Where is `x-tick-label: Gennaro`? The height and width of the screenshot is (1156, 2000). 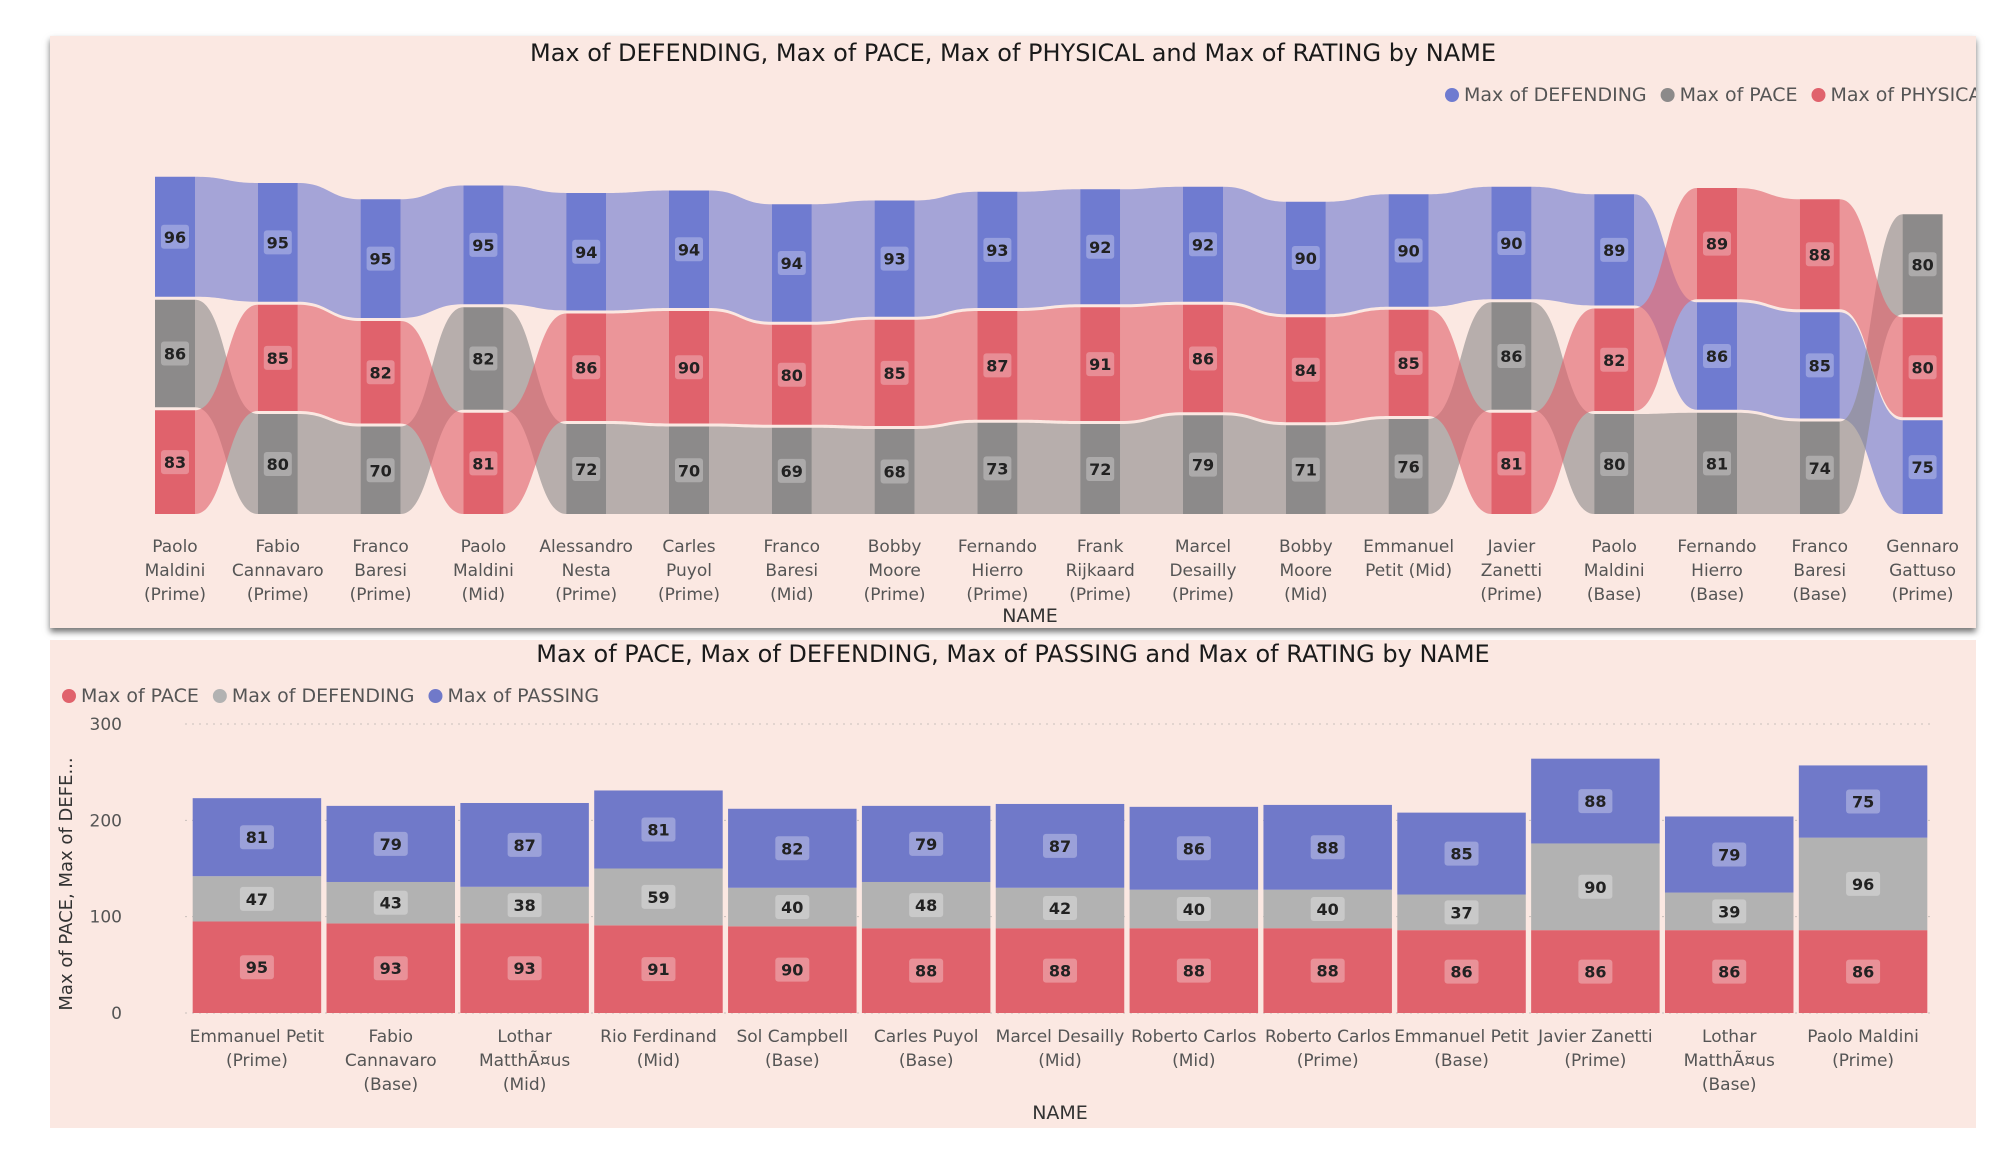
x-tick-label: Gennaro is located at coordinates (1922, 547).